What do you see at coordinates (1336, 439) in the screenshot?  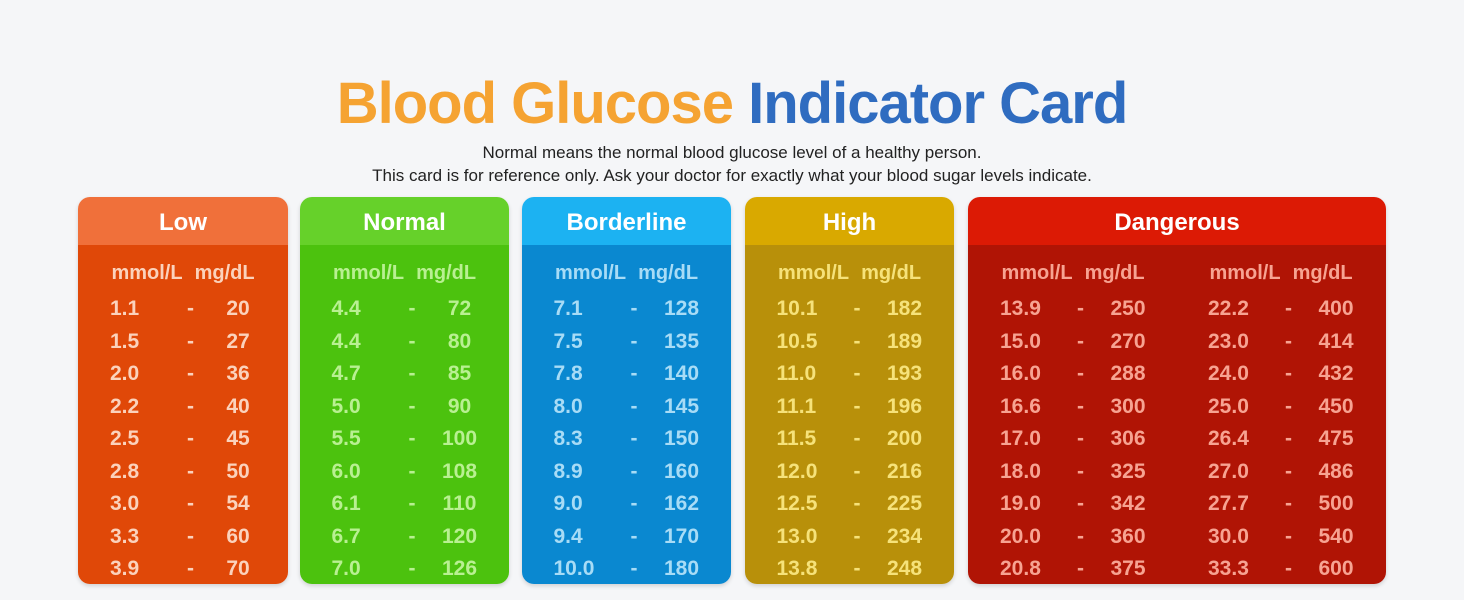 I see `mg-value: 475` at bounding box center [1336, 439].